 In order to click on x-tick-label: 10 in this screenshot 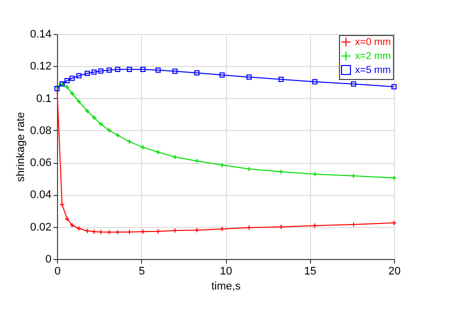, I will do `click(226, 272)`.